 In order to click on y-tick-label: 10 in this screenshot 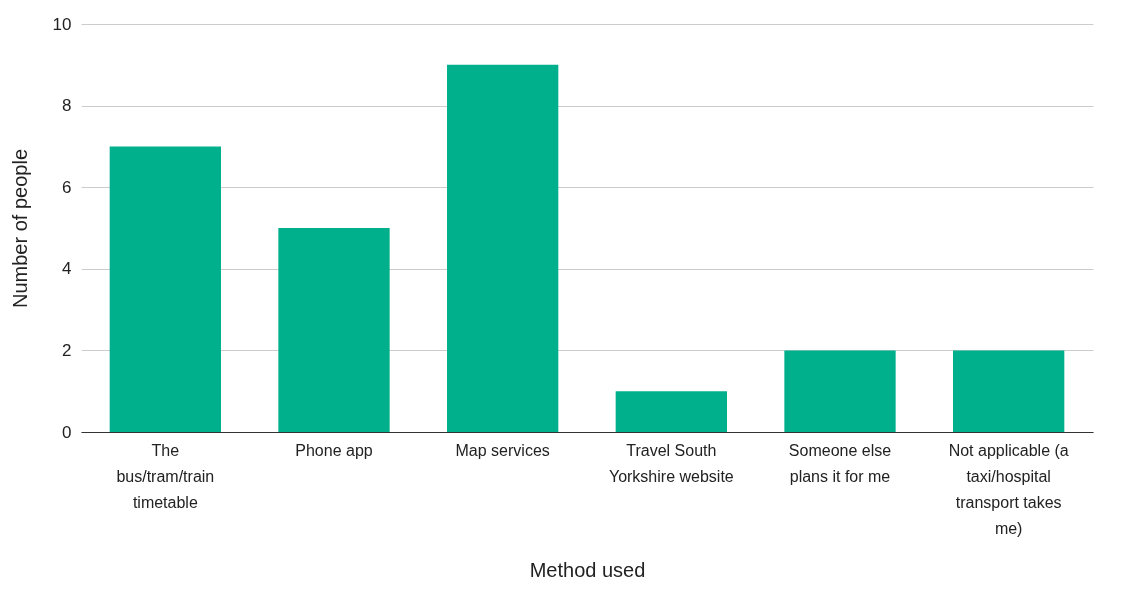, I will do `click(62, 24)`.